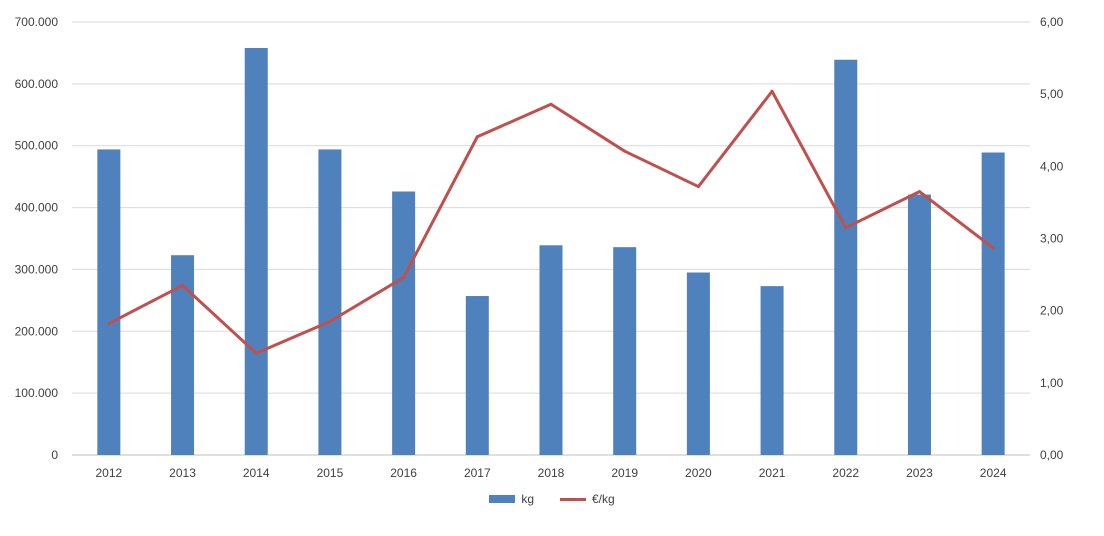  What do you see at coordinates (551, 473) in the screenshot?
I see `x-tick-label: 2018` at bounding box center [551, 473].